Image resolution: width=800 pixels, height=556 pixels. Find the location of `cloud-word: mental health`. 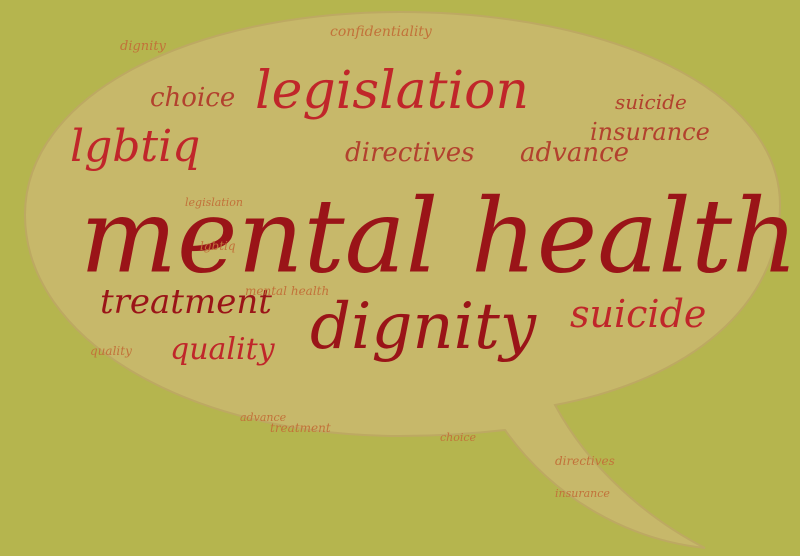

cloud-word: mental health is located at coordinates (287, 291).